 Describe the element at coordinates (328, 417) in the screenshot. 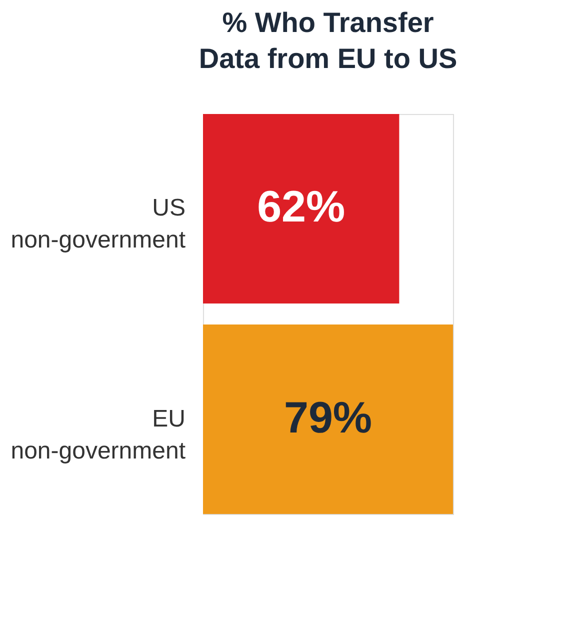

I see `data-label: 79%` at that location.